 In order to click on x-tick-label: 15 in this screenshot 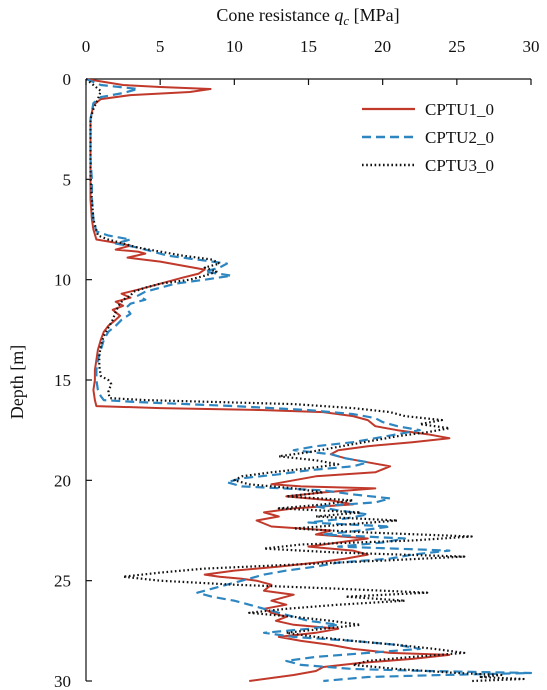, I will do `click(308, 46)`.